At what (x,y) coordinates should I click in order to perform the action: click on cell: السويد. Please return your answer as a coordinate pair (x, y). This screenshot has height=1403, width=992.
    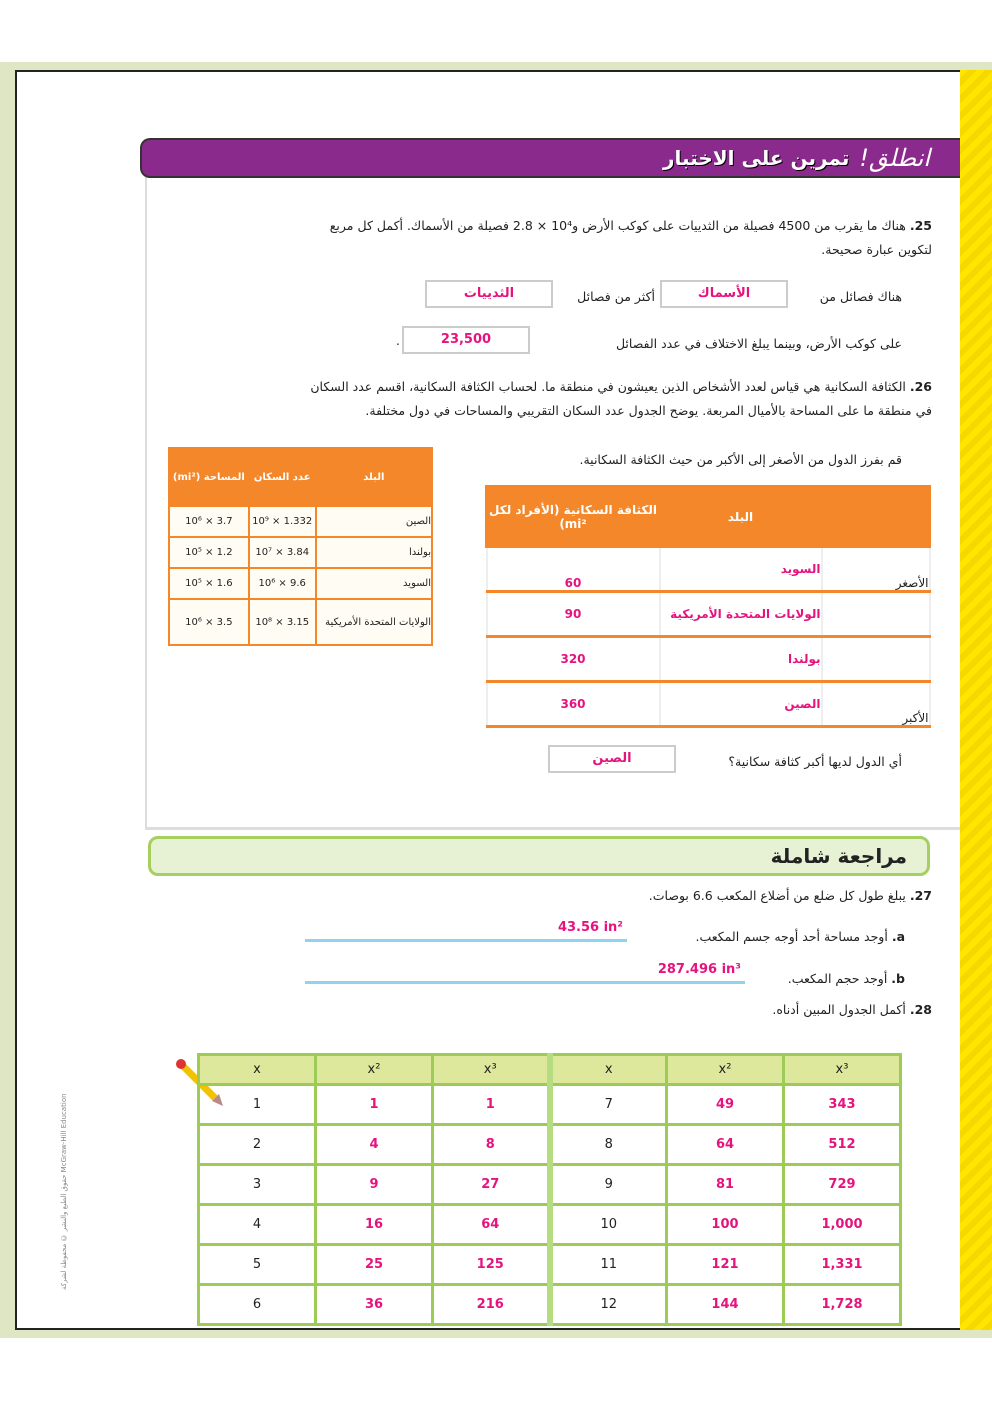
    Looking at the image, I should click on (374, 583).